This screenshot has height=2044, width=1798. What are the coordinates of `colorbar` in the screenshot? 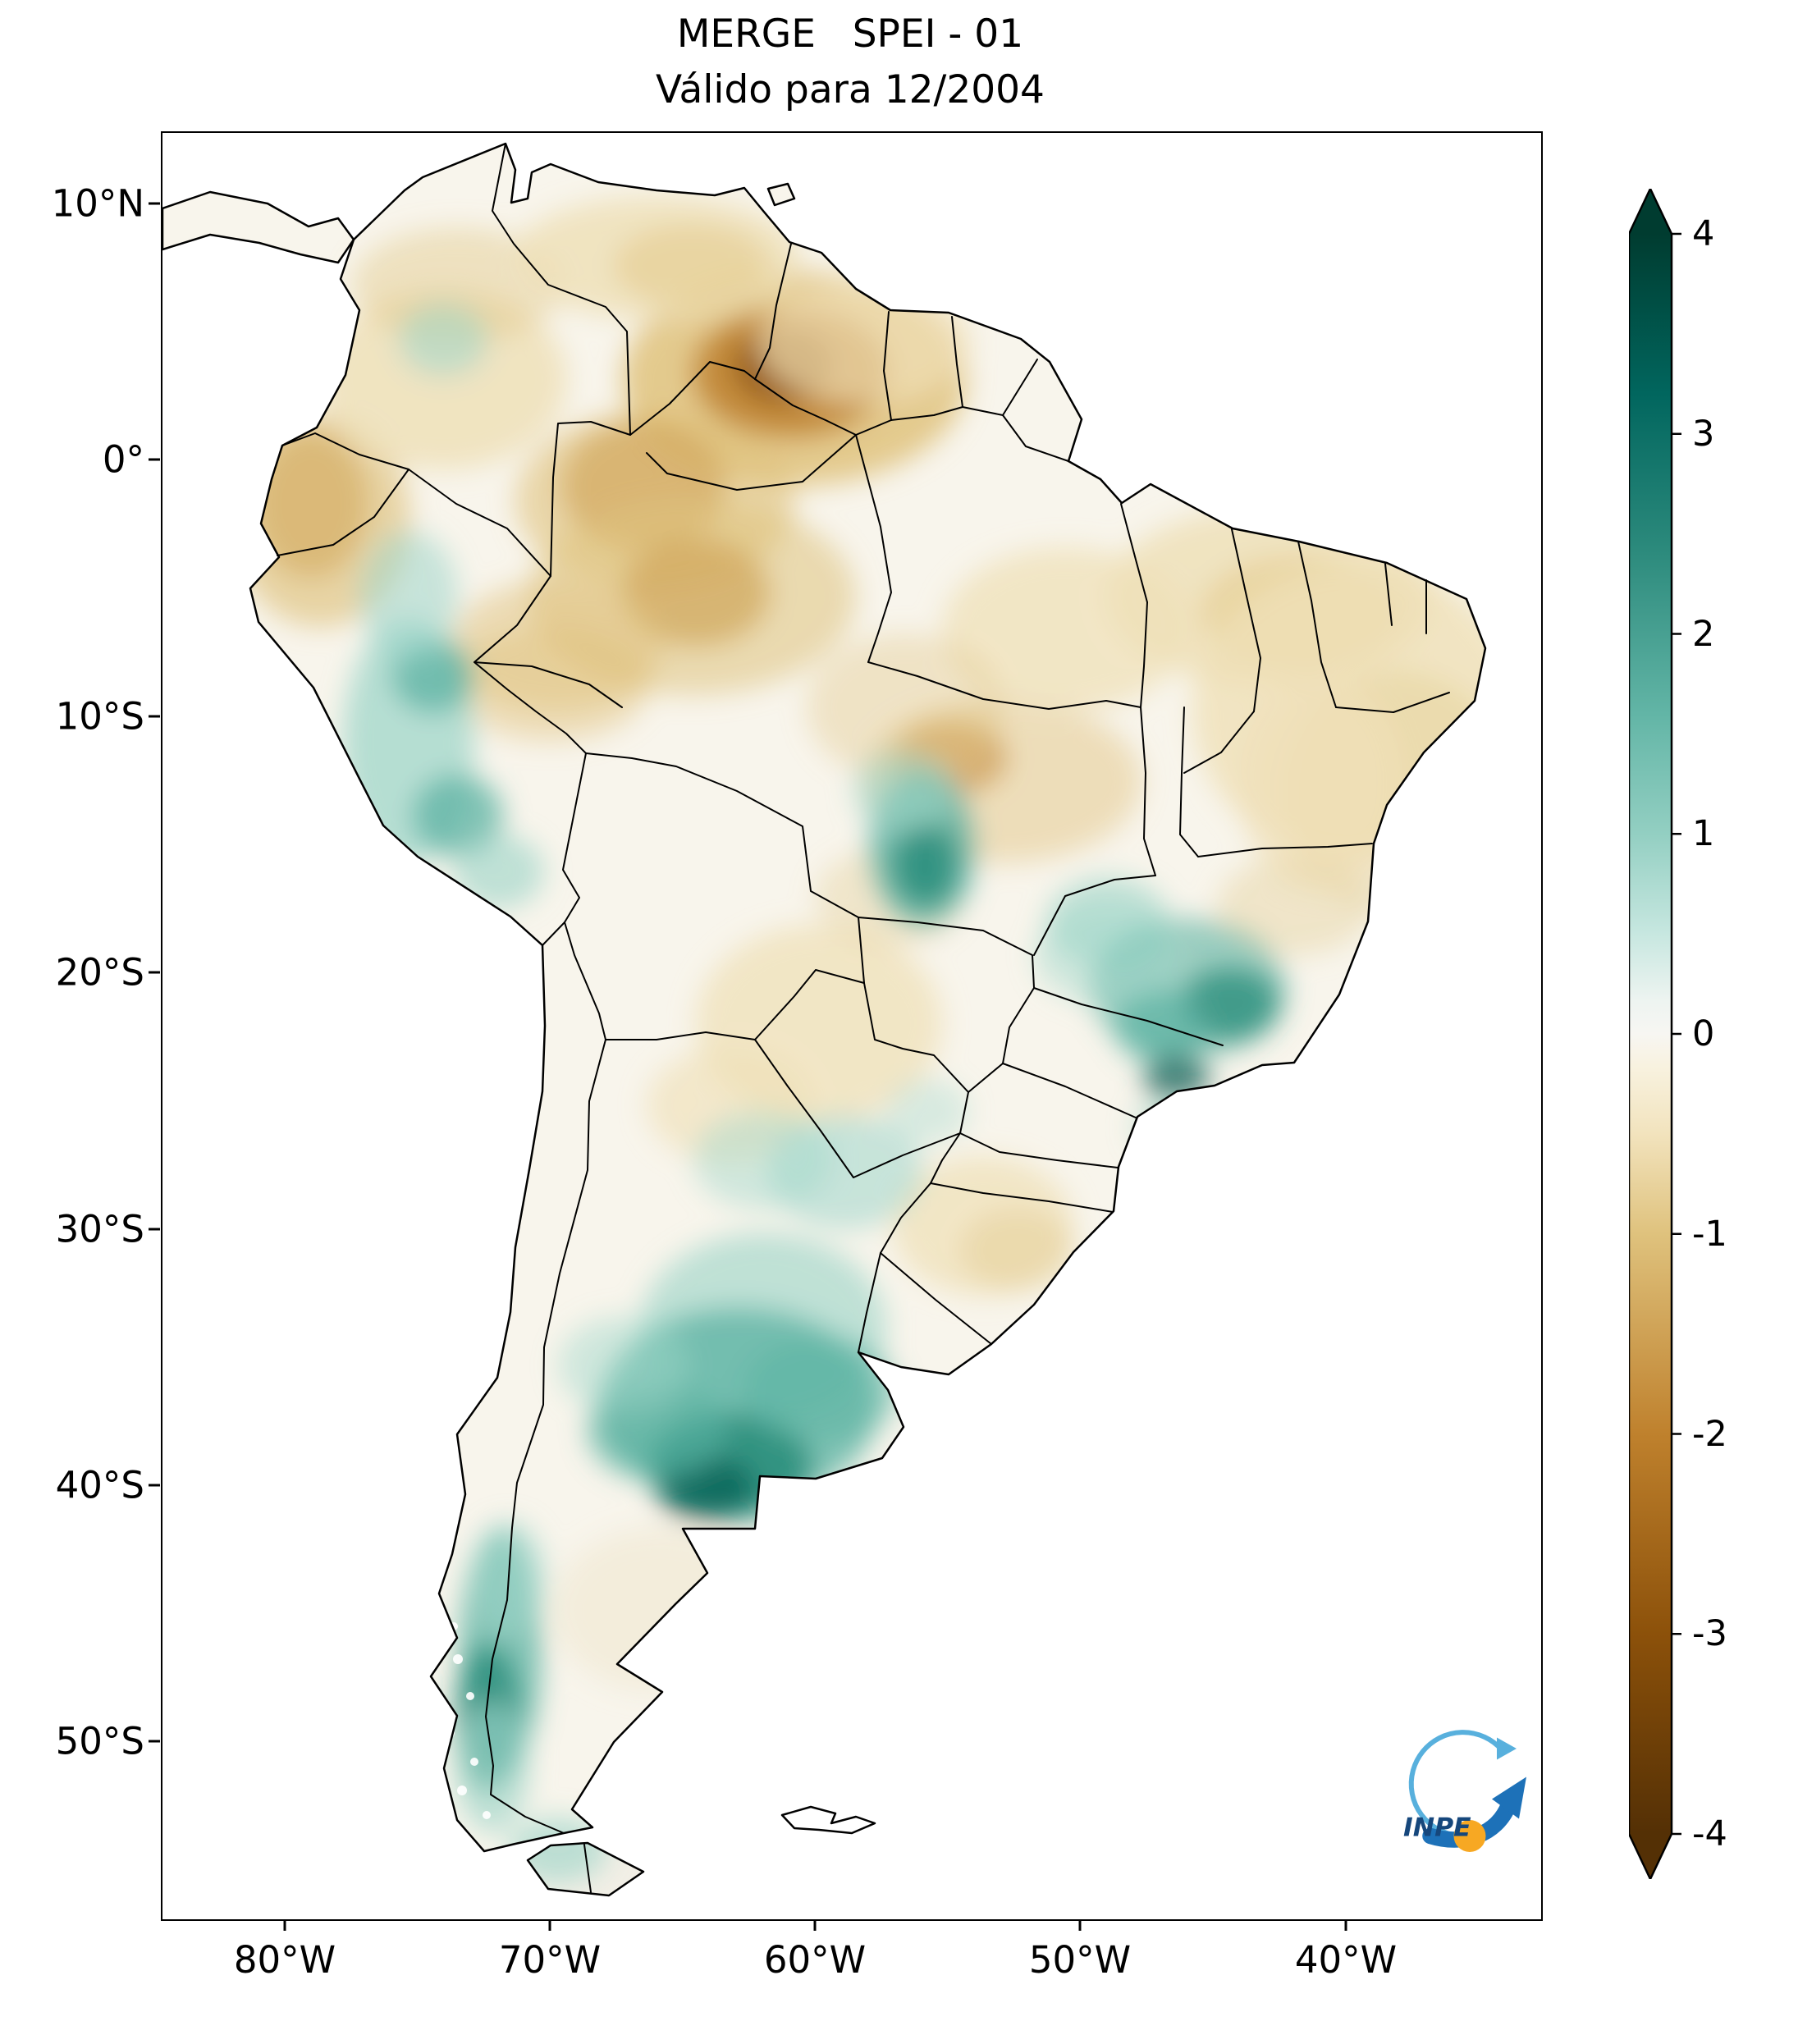 It's located at (1655, 1034).